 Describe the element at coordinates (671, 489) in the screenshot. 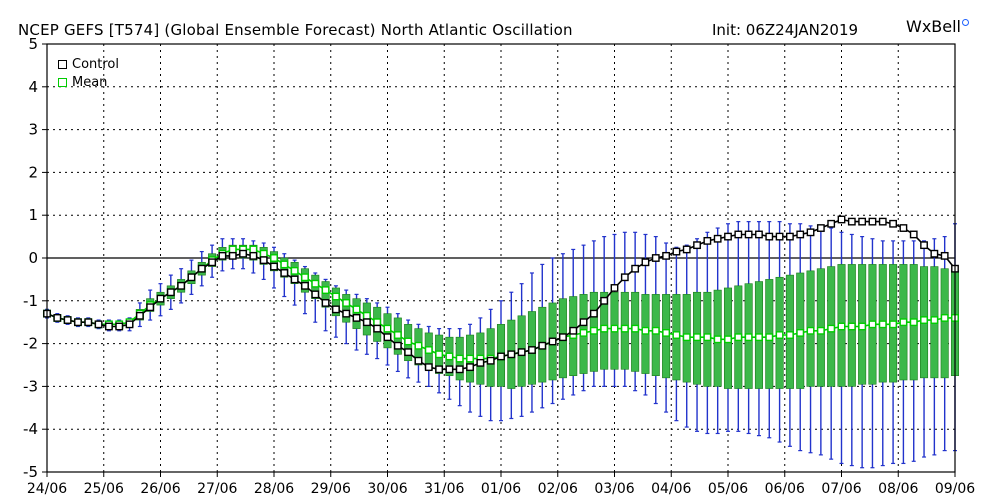

I see `x-tick-label: 04/06` at that location.